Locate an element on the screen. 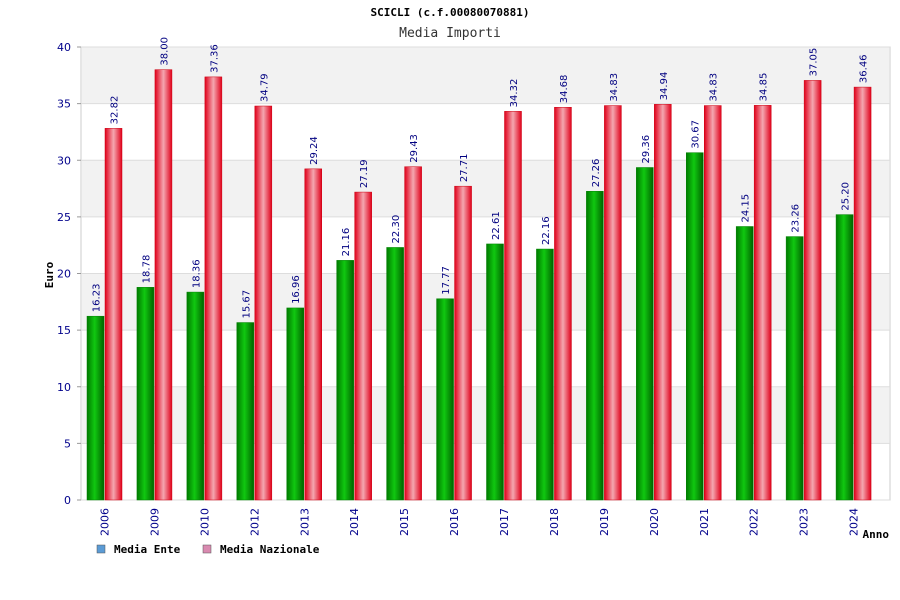 The width and height of the screenshot is (900, 600). y-tick-label: 25 is located at coordinates (64, 217).